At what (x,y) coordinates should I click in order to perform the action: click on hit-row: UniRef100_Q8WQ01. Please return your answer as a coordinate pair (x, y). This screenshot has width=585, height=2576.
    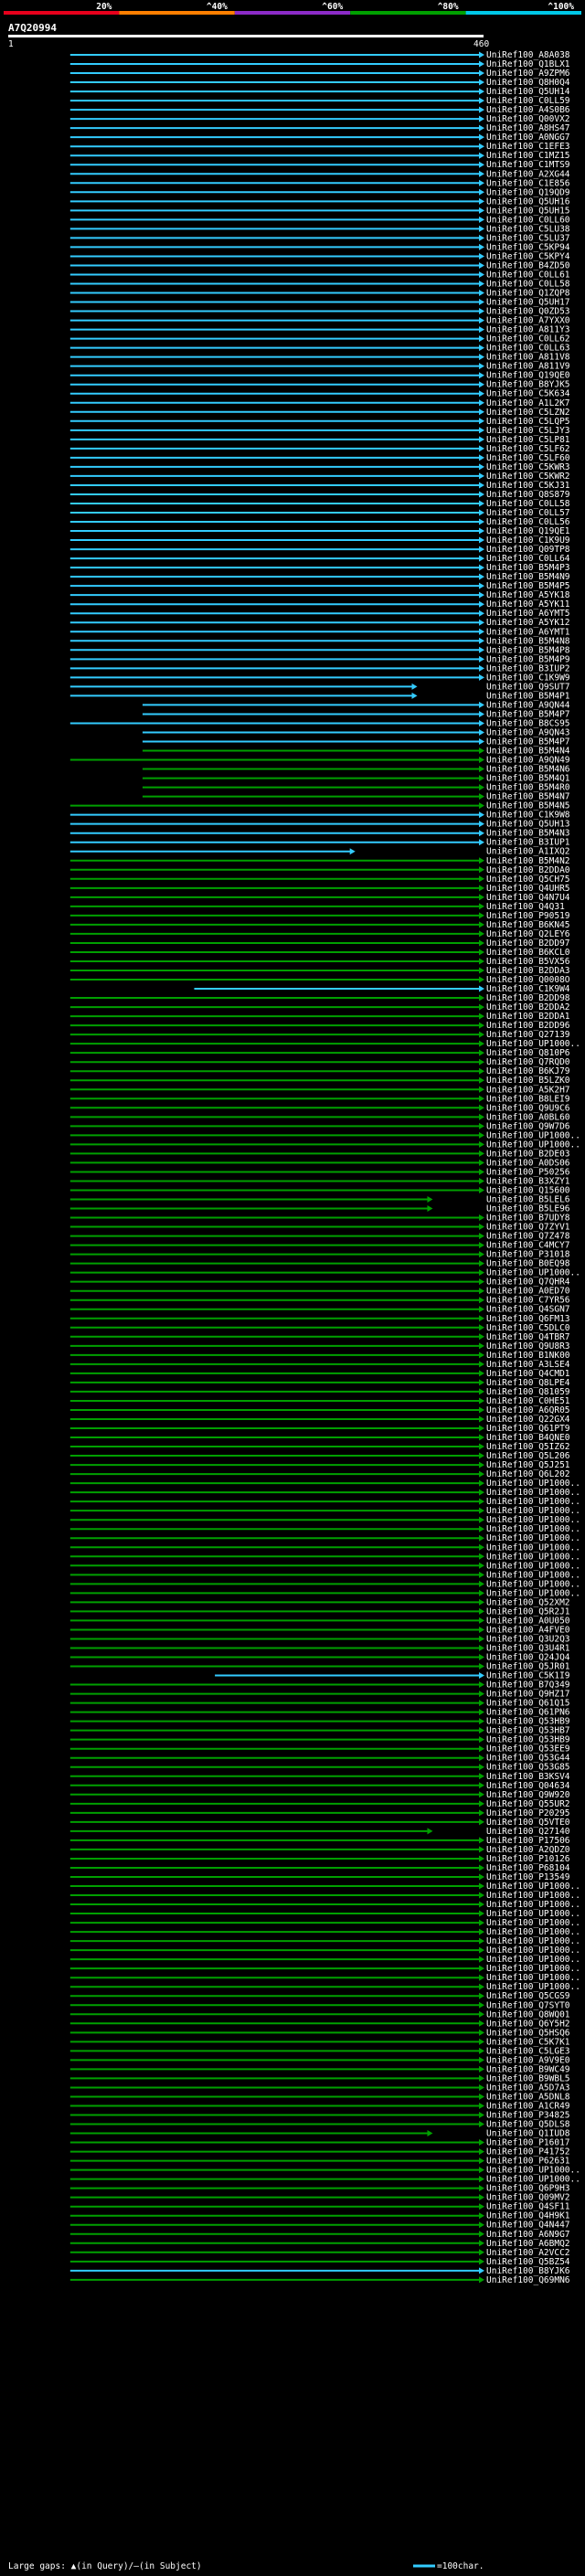
    Looking at the image, I should click on (319, 2014).